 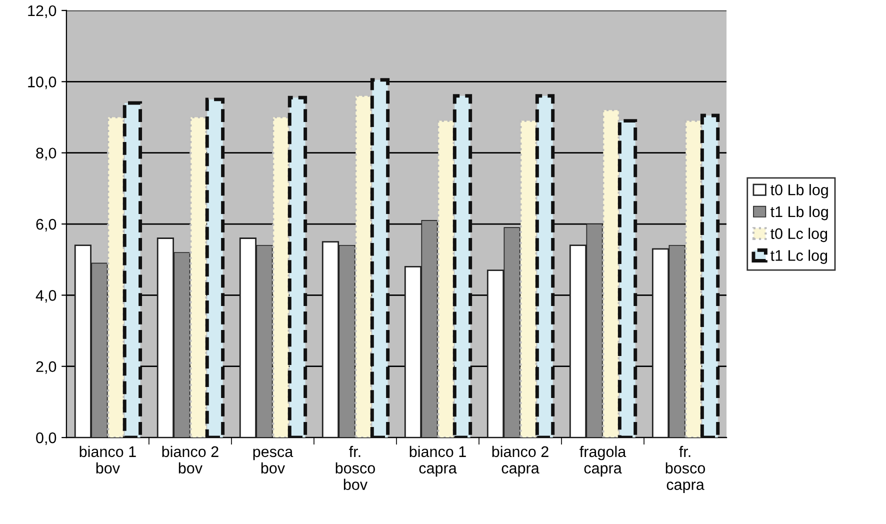 What do you see at coordinates (799, 191) in the screenshot?
I see `legend-label: t0 Lb log` at bounding box center [799, 191].